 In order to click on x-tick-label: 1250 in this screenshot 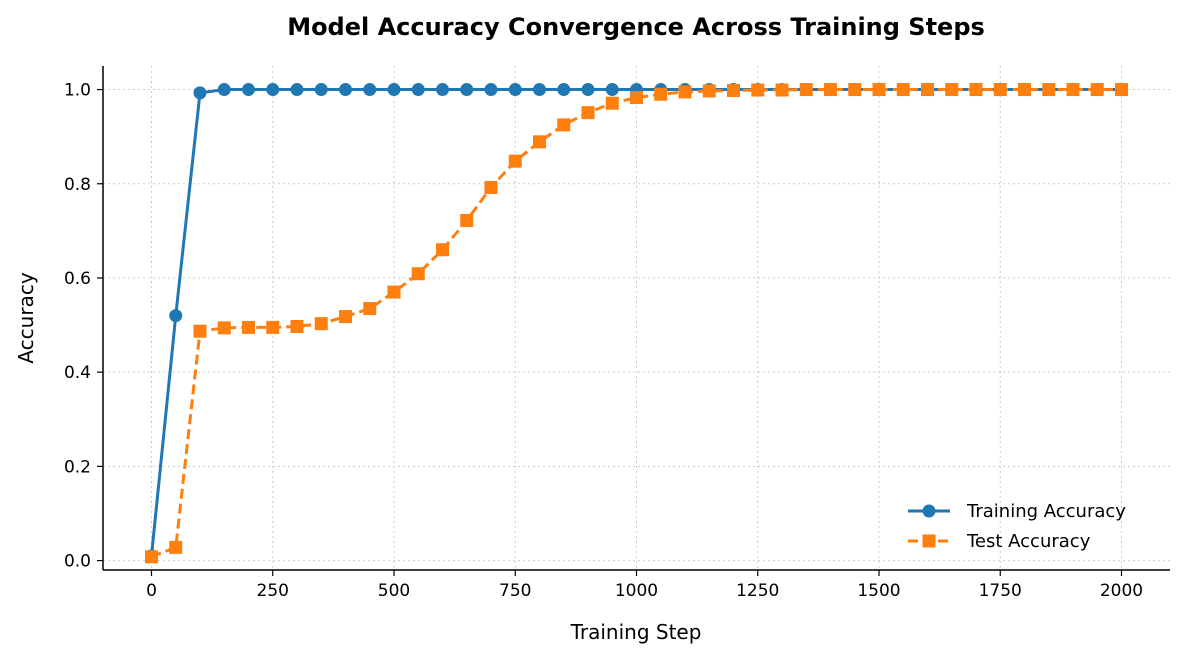, I will do `click(757, 591)`.